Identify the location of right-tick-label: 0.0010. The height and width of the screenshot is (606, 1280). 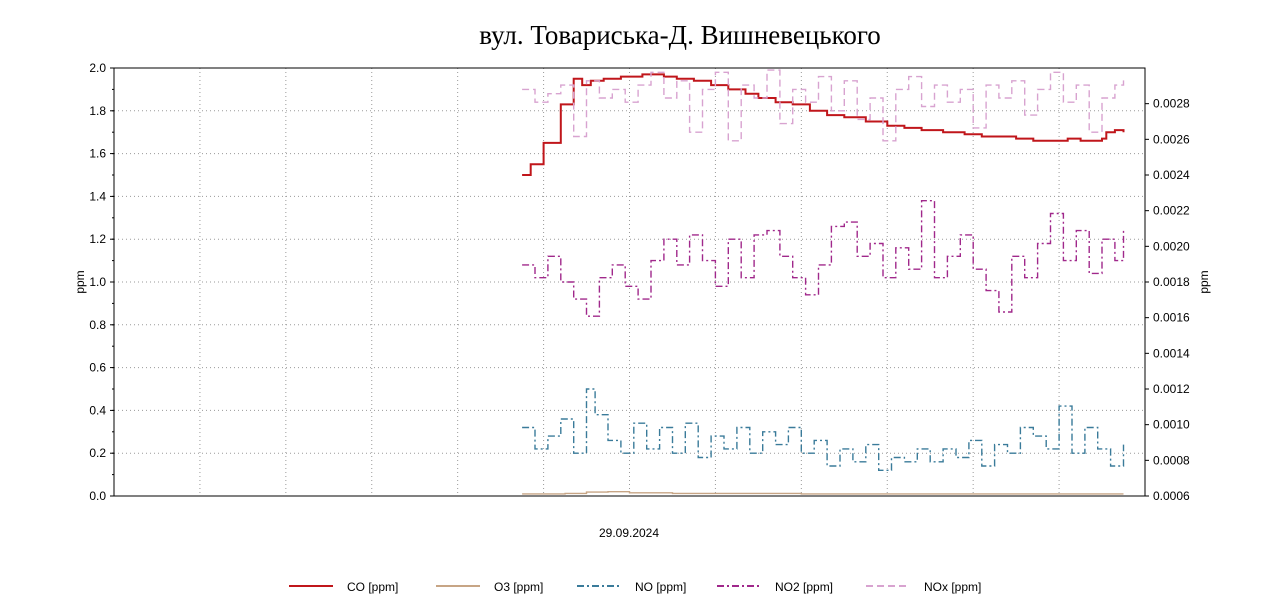
(1171, 425).